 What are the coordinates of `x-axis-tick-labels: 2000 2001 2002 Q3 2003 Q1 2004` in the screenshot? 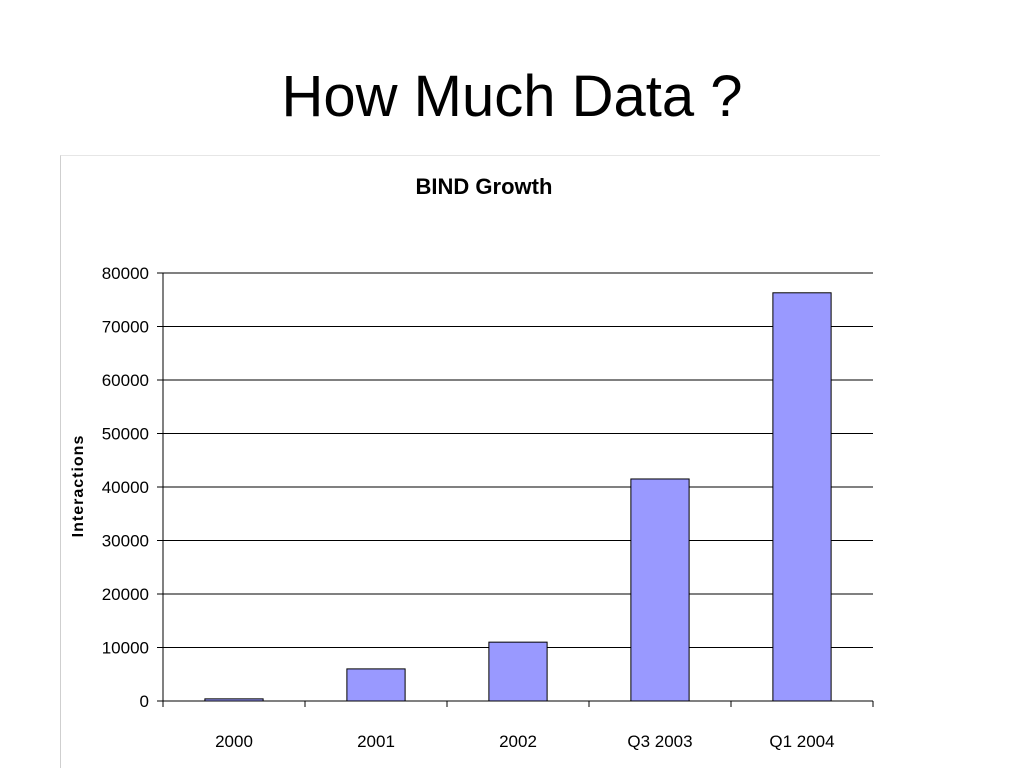 It's located at (525, 741).